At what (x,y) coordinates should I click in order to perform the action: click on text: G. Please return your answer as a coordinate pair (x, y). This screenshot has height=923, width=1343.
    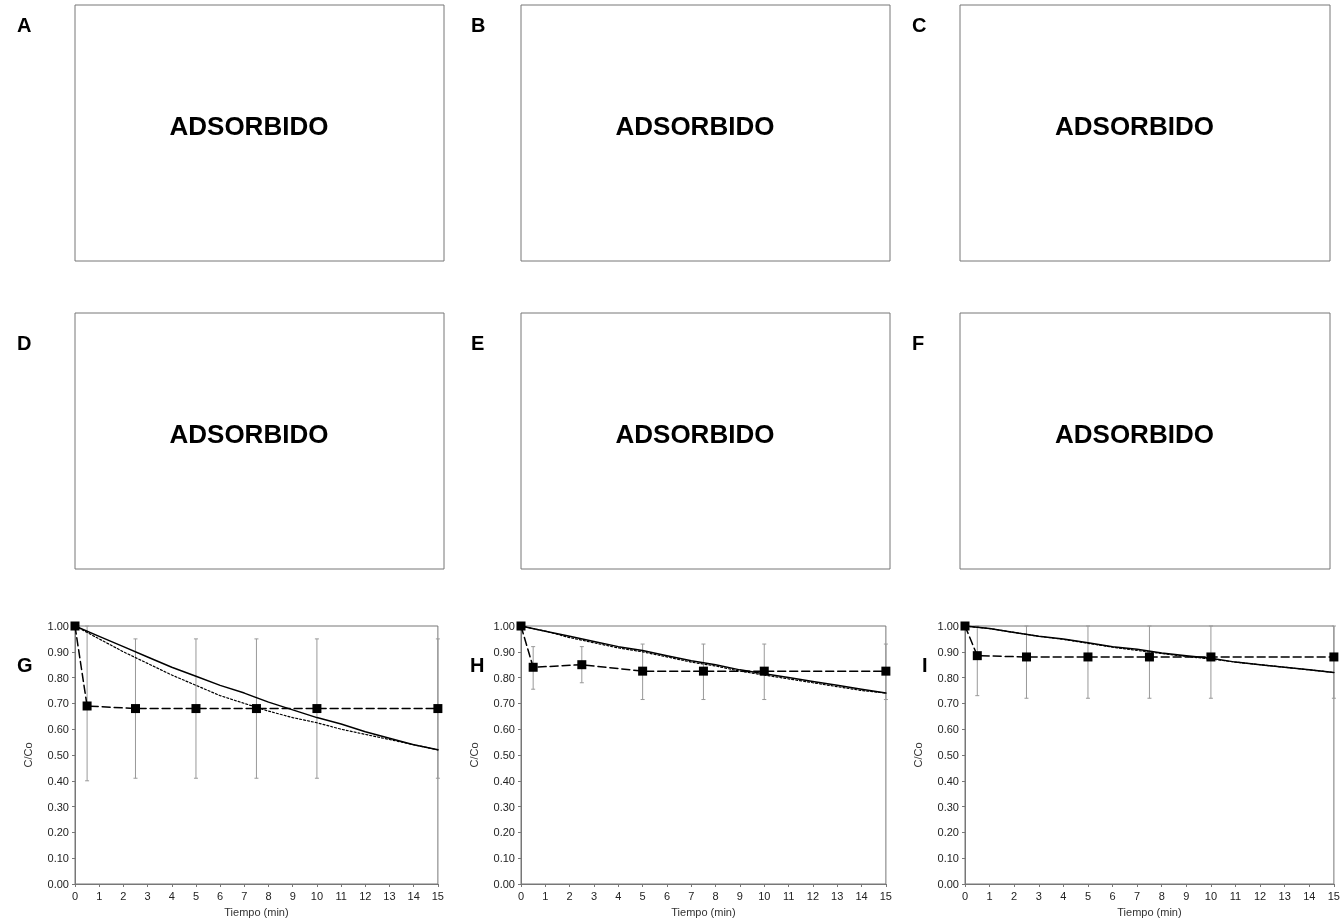
    Looking at the image, I should click on (25, 665).